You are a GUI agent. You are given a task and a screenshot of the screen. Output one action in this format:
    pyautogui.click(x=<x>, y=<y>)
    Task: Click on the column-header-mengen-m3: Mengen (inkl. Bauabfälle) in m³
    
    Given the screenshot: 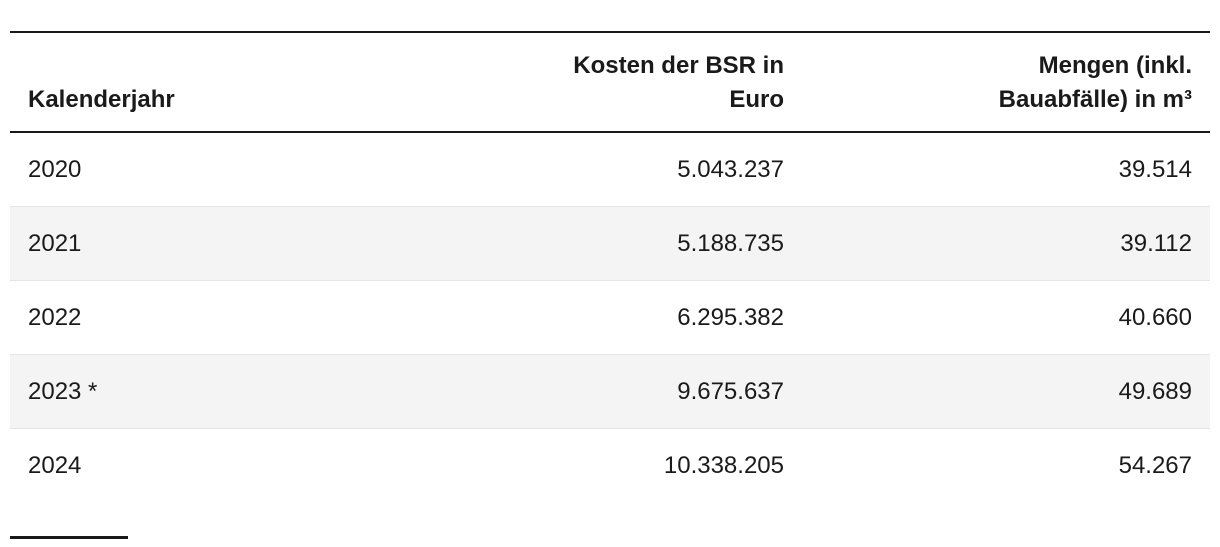 What is the action you would take?
    pyautogui.click(x=1006, y=82)
    